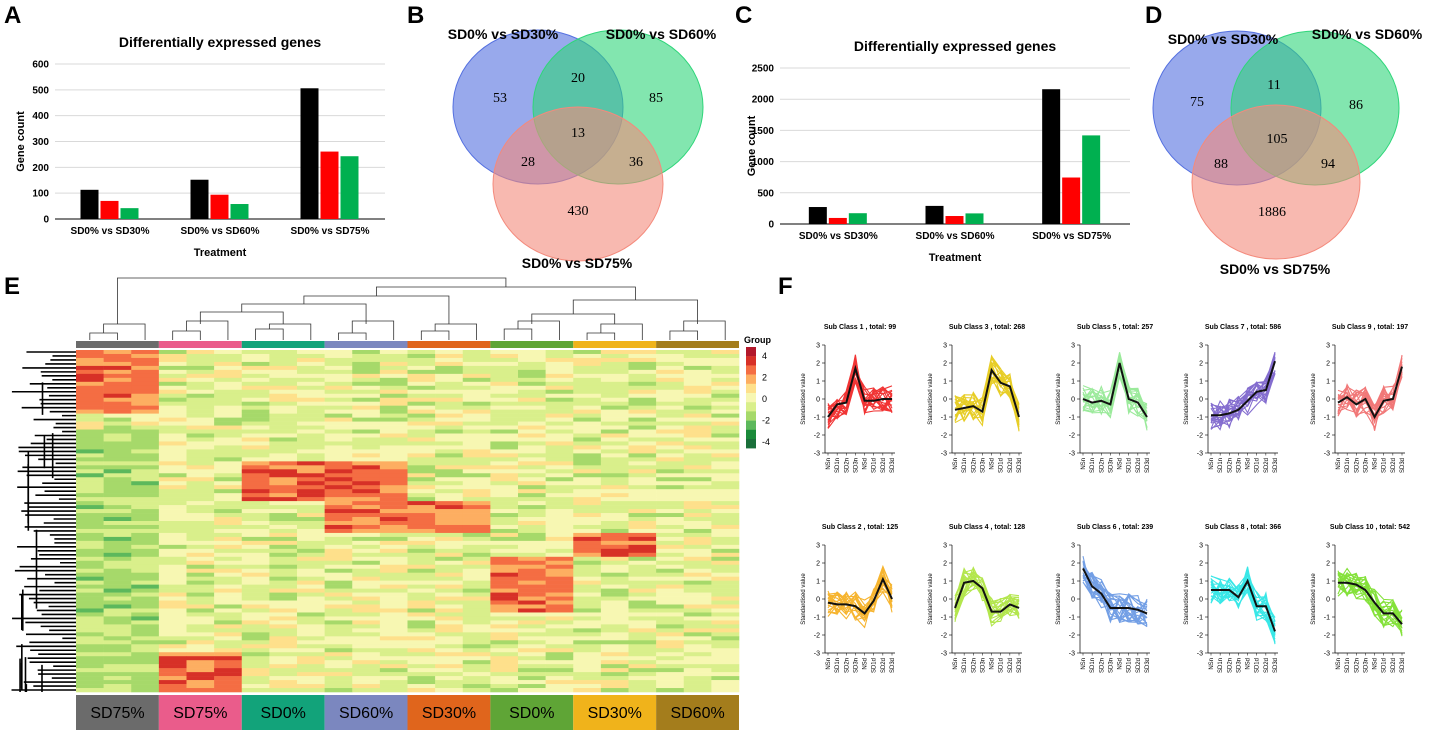 The height and width of the screenshot is (730, 1430). I want to click on chart-title: Differentially expressed genes, so click(955, 46).